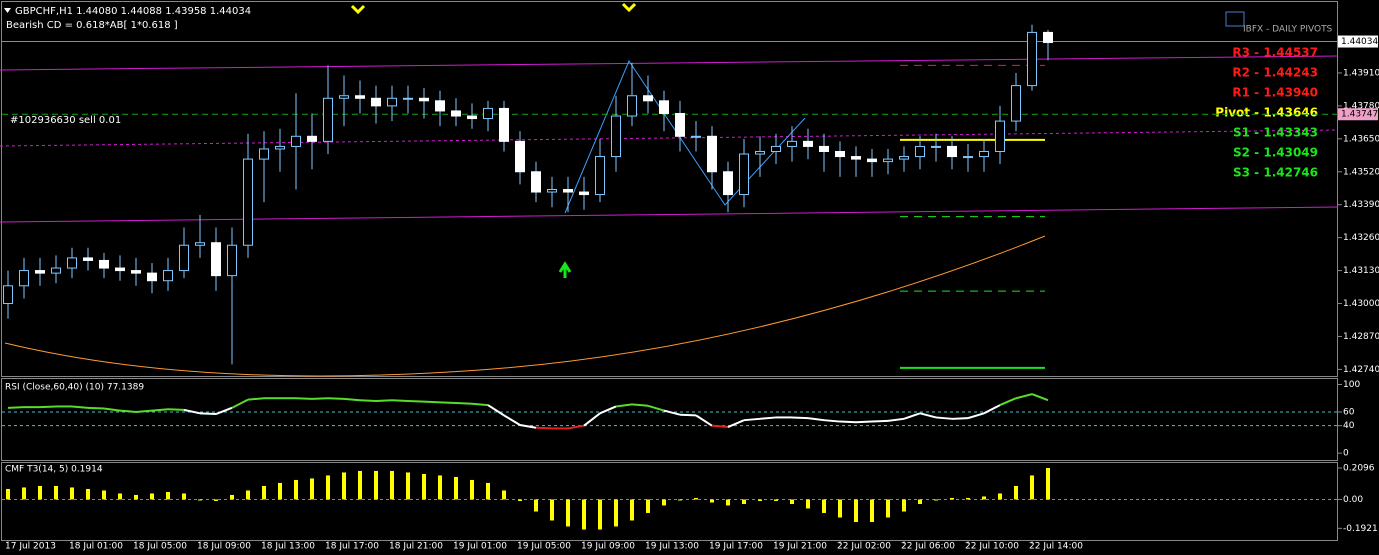 The image size is (1379, 555). Describe the element at coordinates (1275, 93) in the screenshot. I see `pivot-label: R1 - 1.43940` at that location.